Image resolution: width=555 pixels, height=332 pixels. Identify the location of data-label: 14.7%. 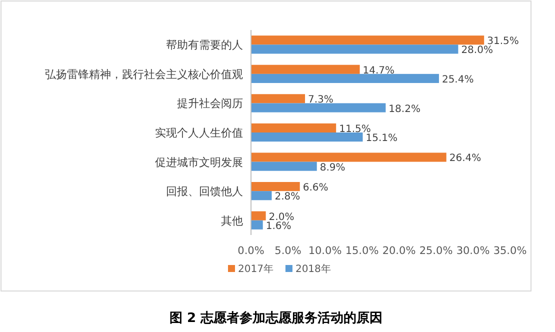
(378, 70).